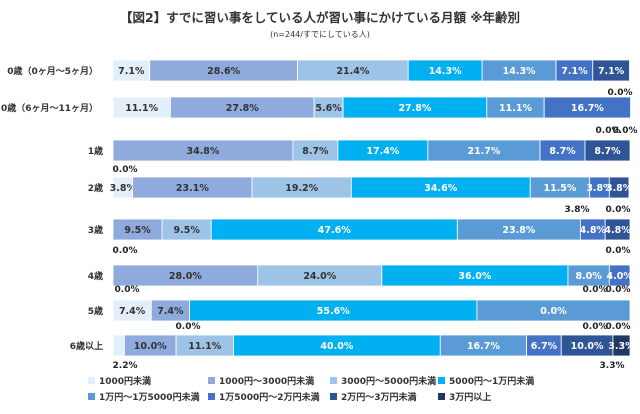 The image size is (640, 414). I want to click on data-label: 34.6%, so click(440, 188).